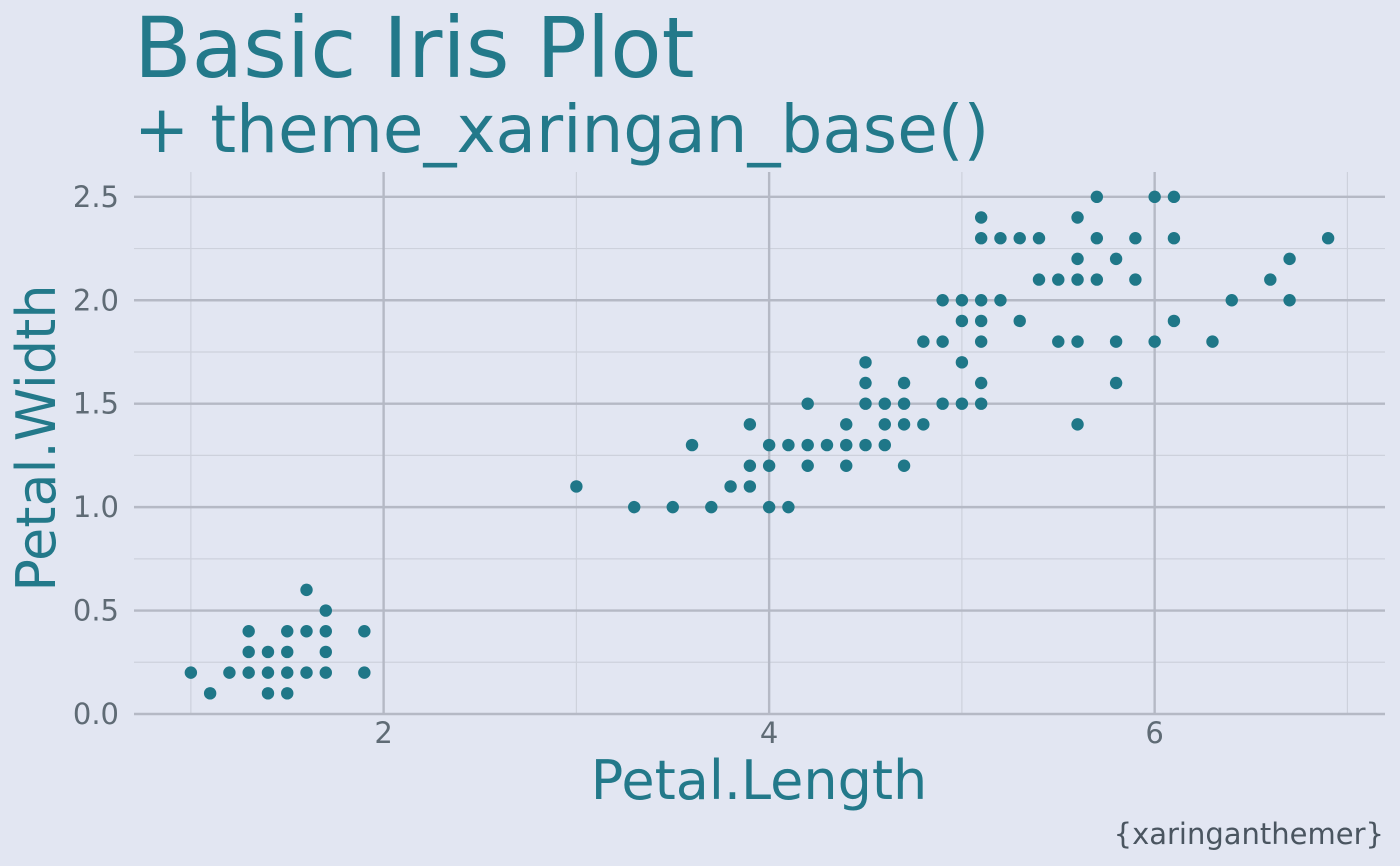  I want to click on y-tick-labels: 0.0 0.5 1.0 1.5 2.0 2.5, so click(96, 455).